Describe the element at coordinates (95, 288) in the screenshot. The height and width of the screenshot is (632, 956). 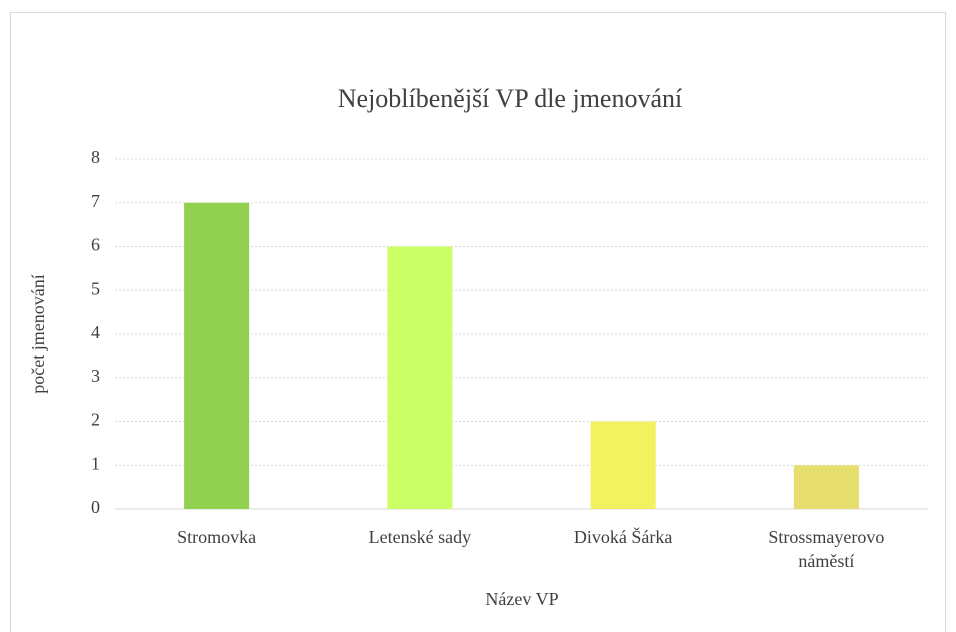
I see `y-tick-label: 5` at that location.